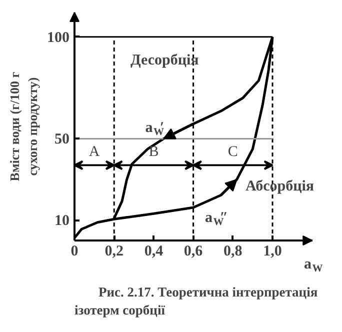 The height and width of the screenshot is (332, 342). What do you see at coordinates (23, 127) in the screenshot?
I see `y-axis-title: Вміст води (г/100 г сухого продукту)` at bounding box center [23, 127].